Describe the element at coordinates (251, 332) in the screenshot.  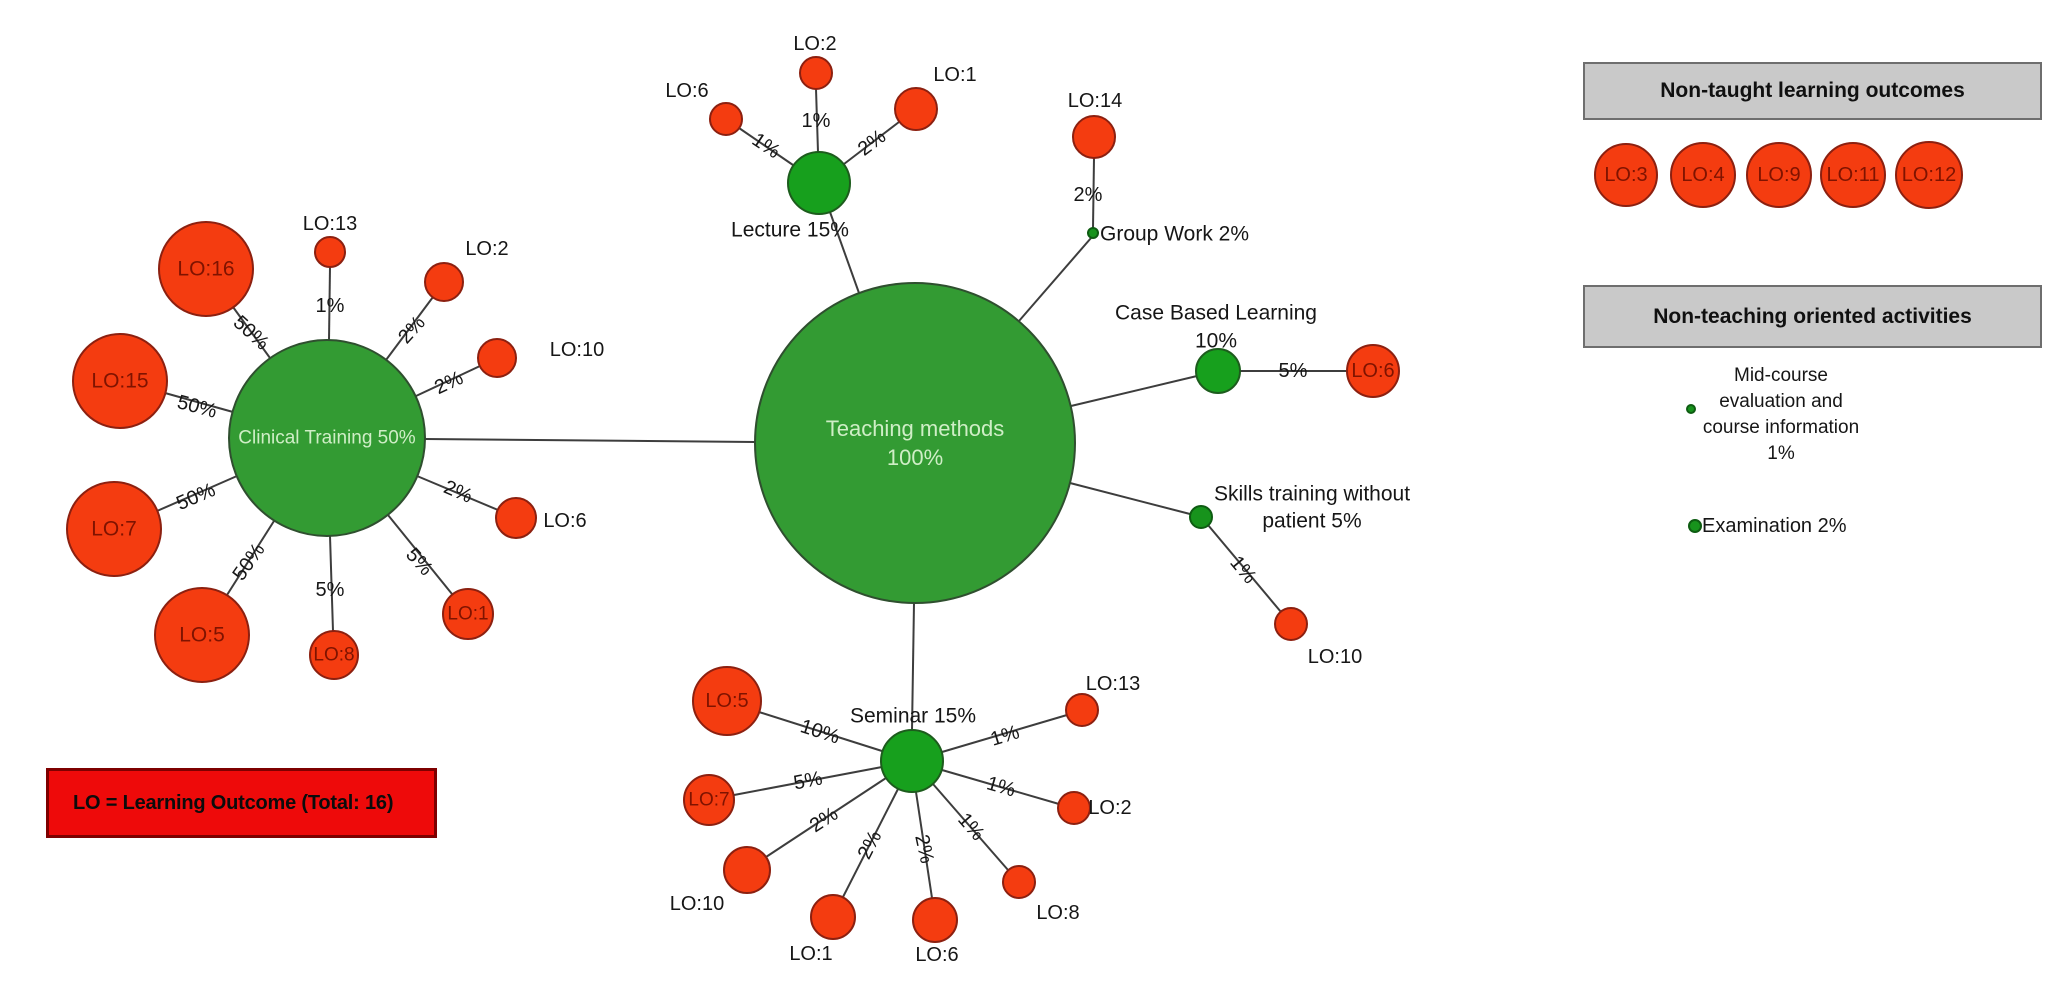
I see `edge-label-clinical-lo16: 50%` at that location.